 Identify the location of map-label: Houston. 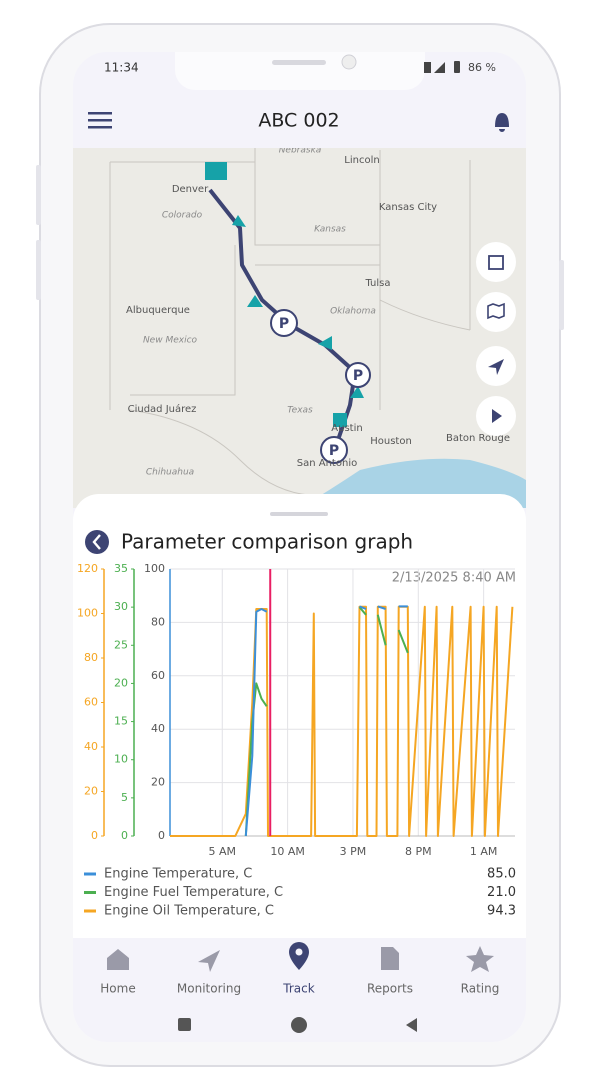
(391, 441).